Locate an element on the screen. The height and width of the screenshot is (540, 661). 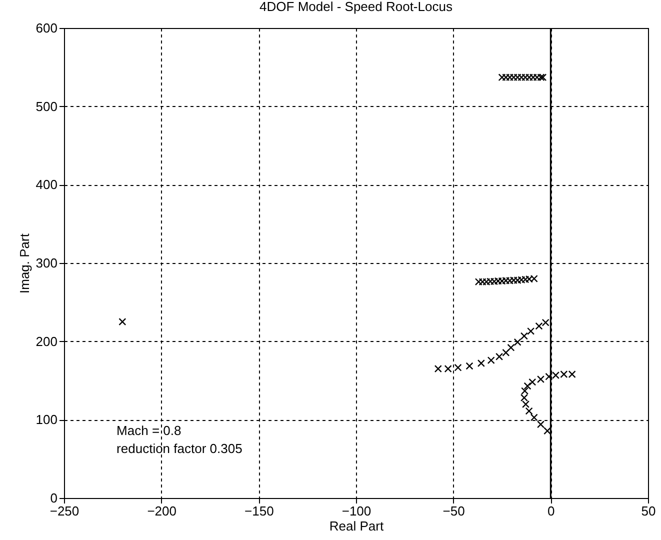
x-tick-label: −150 is located at coordinates (259, 511).